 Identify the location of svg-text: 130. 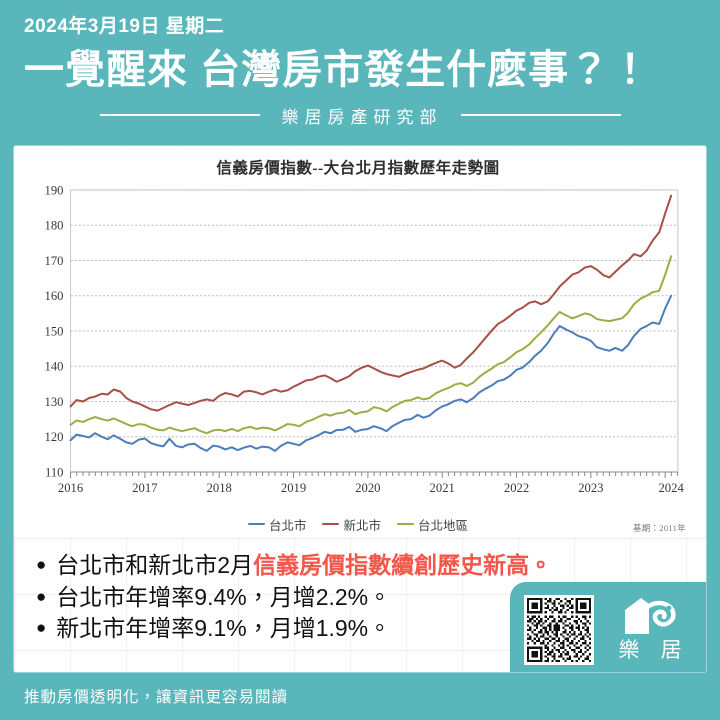
(54, 402).